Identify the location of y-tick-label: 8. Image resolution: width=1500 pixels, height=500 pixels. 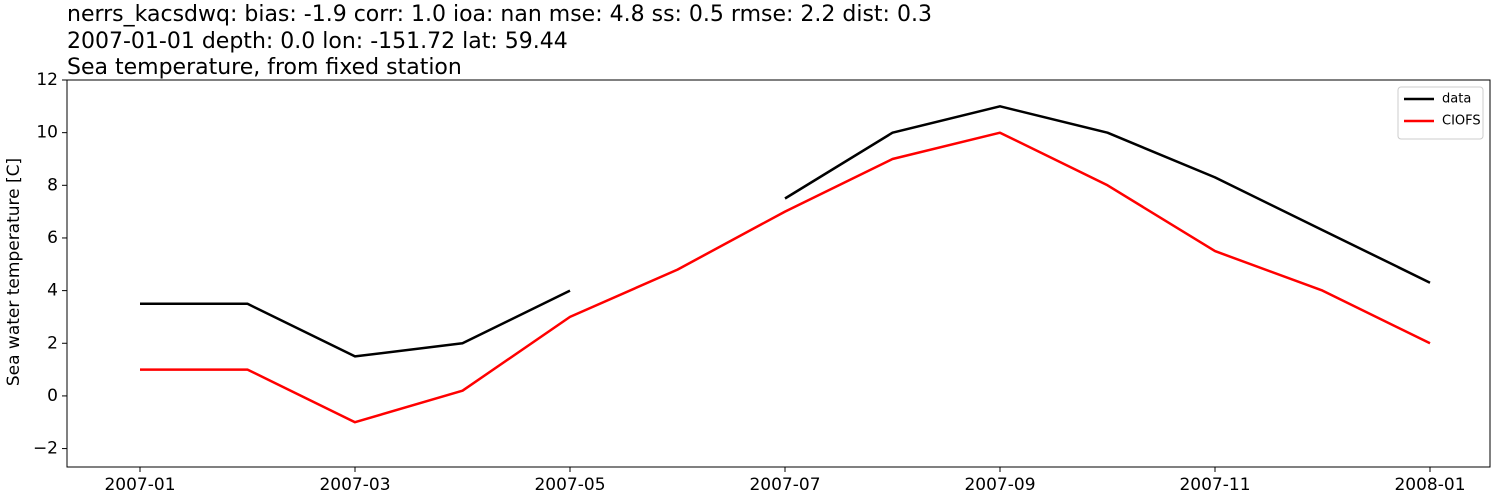
(52, 185).